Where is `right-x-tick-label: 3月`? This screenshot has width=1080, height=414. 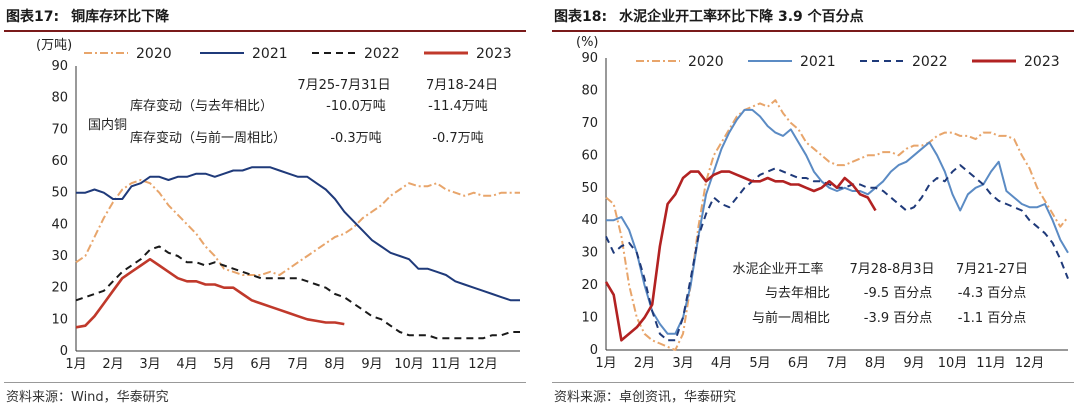
right-x-tick-label: 3月 is located at coordinates (682, 363).